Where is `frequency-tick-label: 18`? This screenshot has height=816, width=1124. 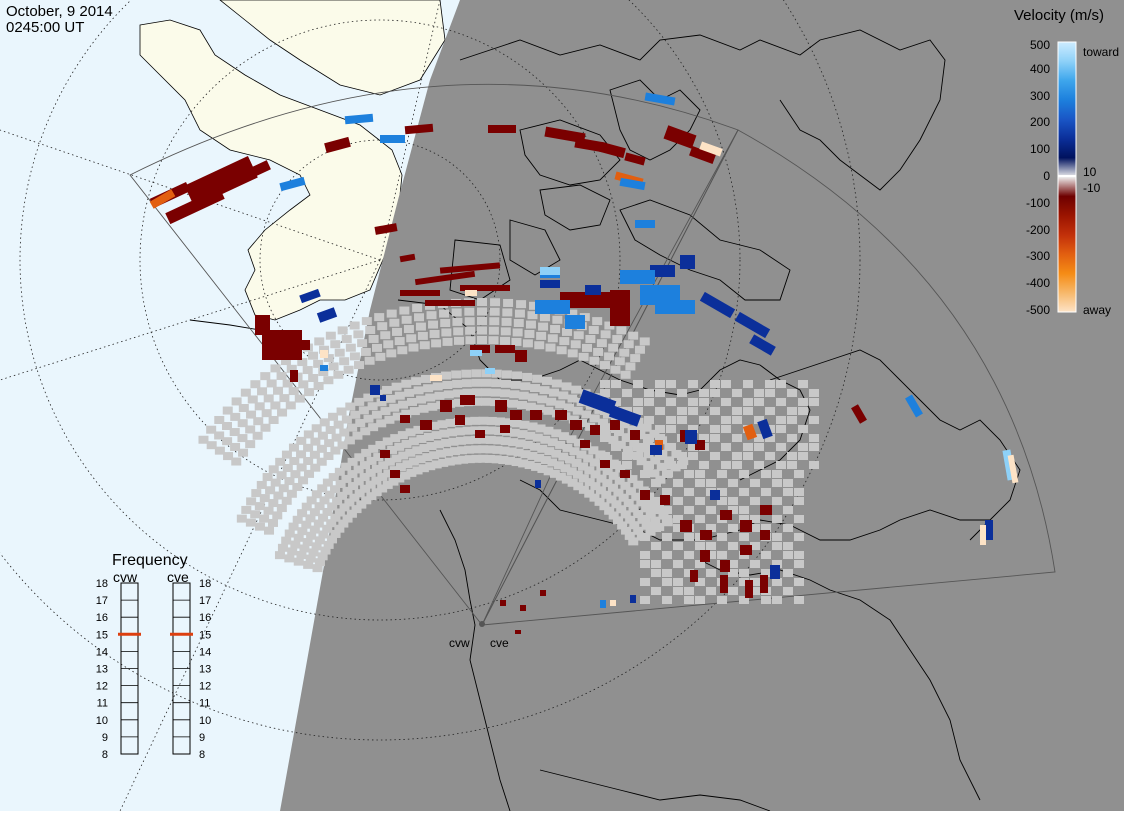 frequency-tick-label: 18 is located at coordinates (102, 584).